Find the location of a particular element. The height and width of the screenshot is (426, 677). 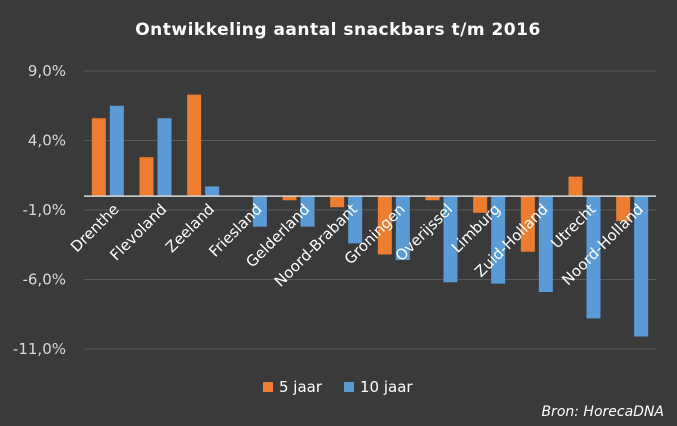

bar-10-jaar-noord-holland is located at coordinates (641, 266).